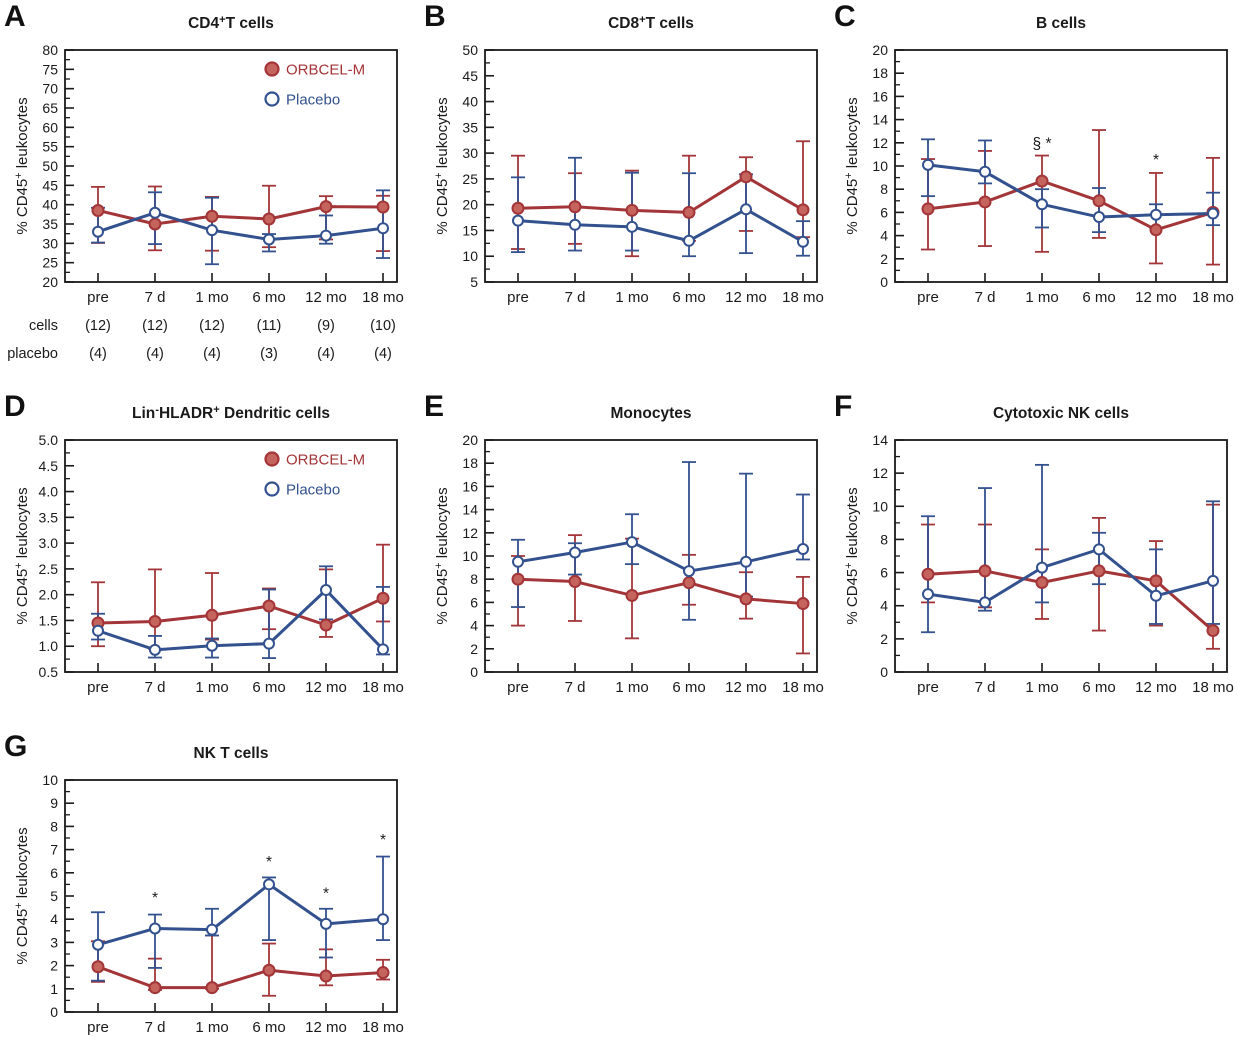 The height and width of the screenshot is (1041, 1243). What do you see at coordinates (478, 166) in the screenshot?
I see `y-axis: 5 10 15 20 25 30 35 40 45 50` at bounding box center [478, 166].